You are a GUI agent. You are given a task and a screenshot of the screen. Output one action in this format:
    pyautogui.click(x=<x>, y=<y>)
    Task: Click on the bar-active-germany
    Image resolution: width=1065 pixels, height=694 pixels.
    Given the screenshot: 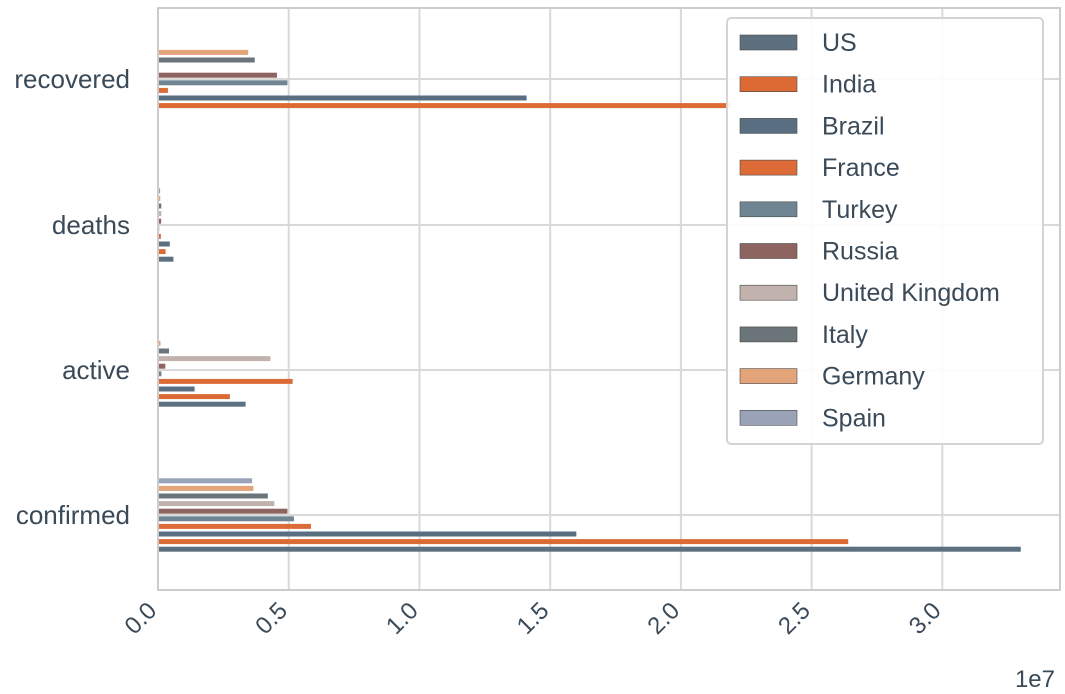 What is the action you would take?
    pyautogui.click(x=159, y=343)
    